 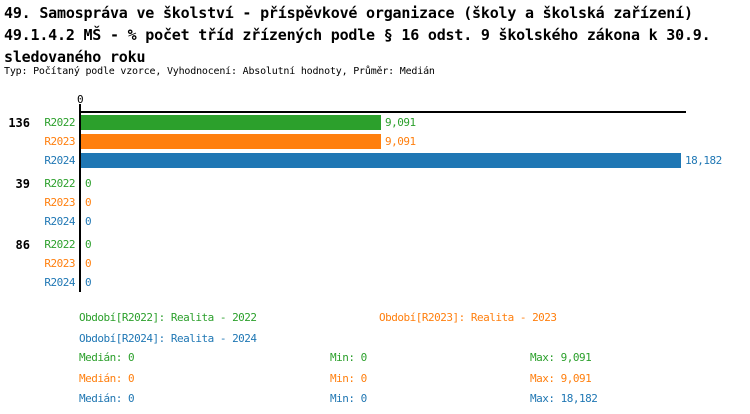 I want to click on bar-group: 136 R2022 9,091 R2023 9,091 R2024 18,182, so click(x=375, y=141).